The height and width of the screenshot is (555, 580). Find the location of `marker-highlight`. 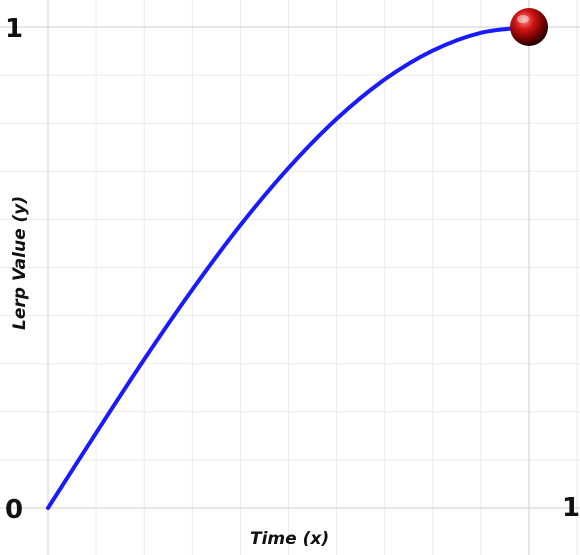

marker-highlight is located at coordinates (523, 19).